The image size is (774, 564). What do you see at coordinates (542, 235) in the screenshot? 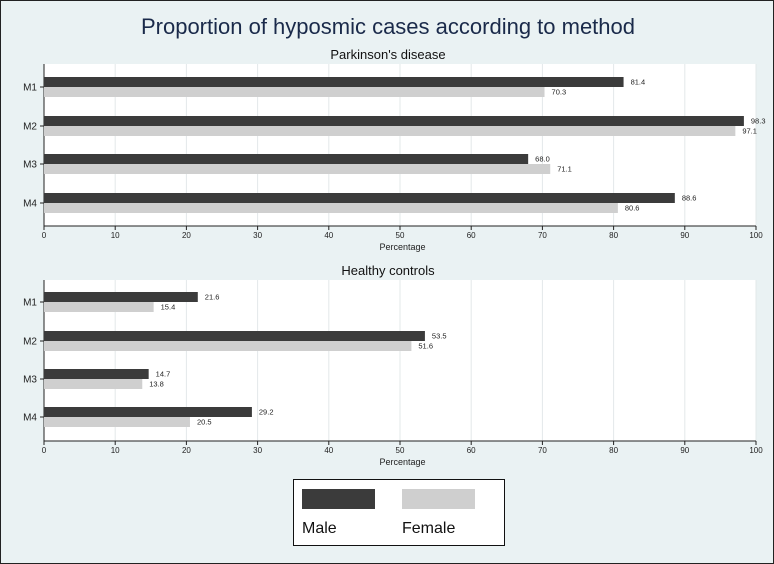
I see `x-tick-label-parkinsons: 70` at bounding box center [542, 235].